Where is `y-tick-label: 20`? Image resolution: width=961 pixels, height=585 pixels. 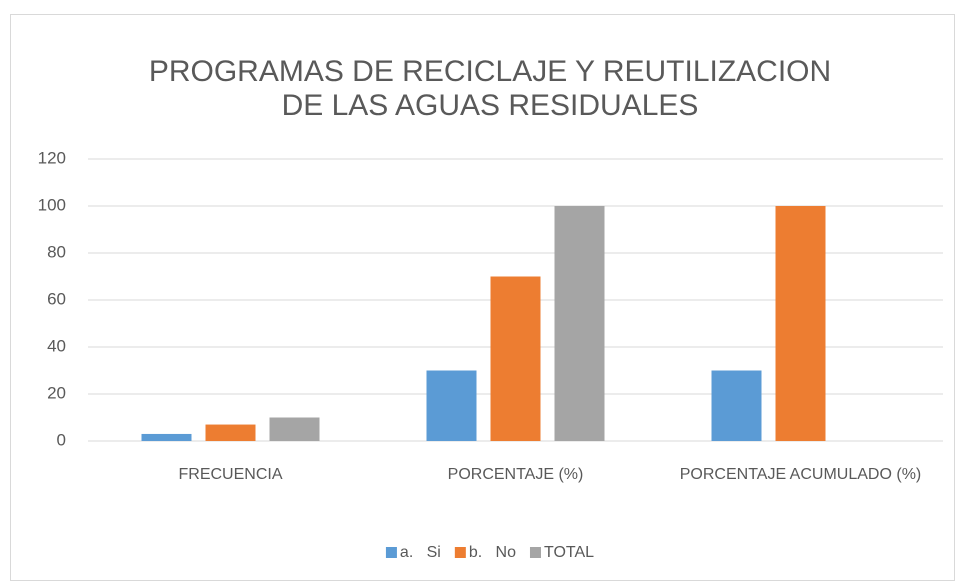
y-tick-label: 20 is located at coordinates (56, 392).